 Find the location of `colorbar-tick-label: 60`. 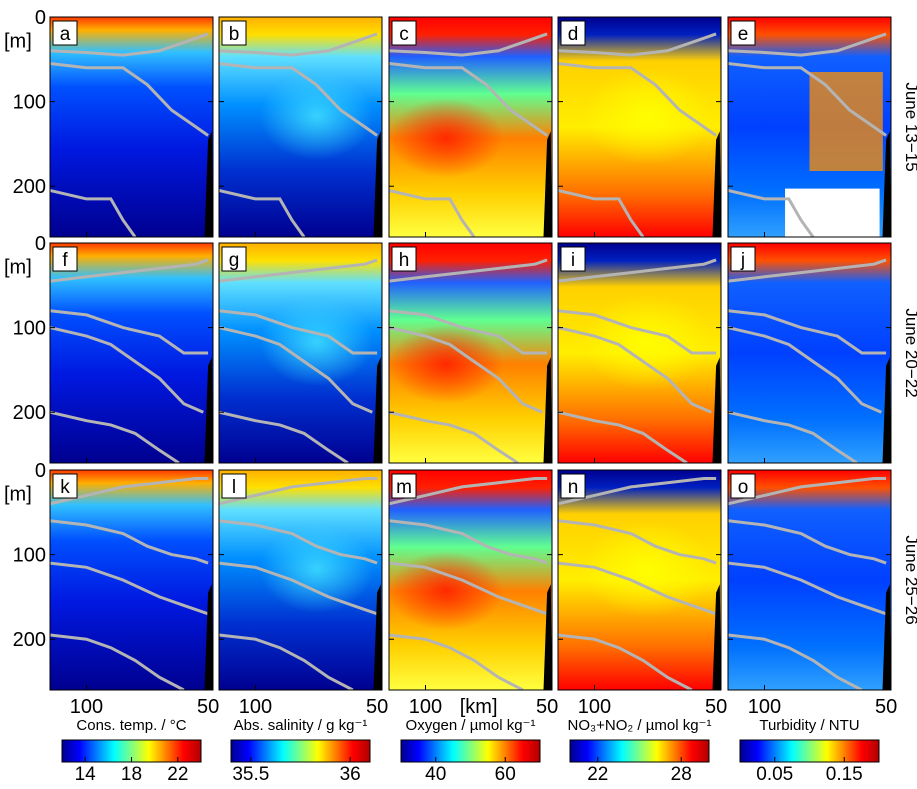

colorbar-tick-label: 60 is located at coordinates (505, 774).